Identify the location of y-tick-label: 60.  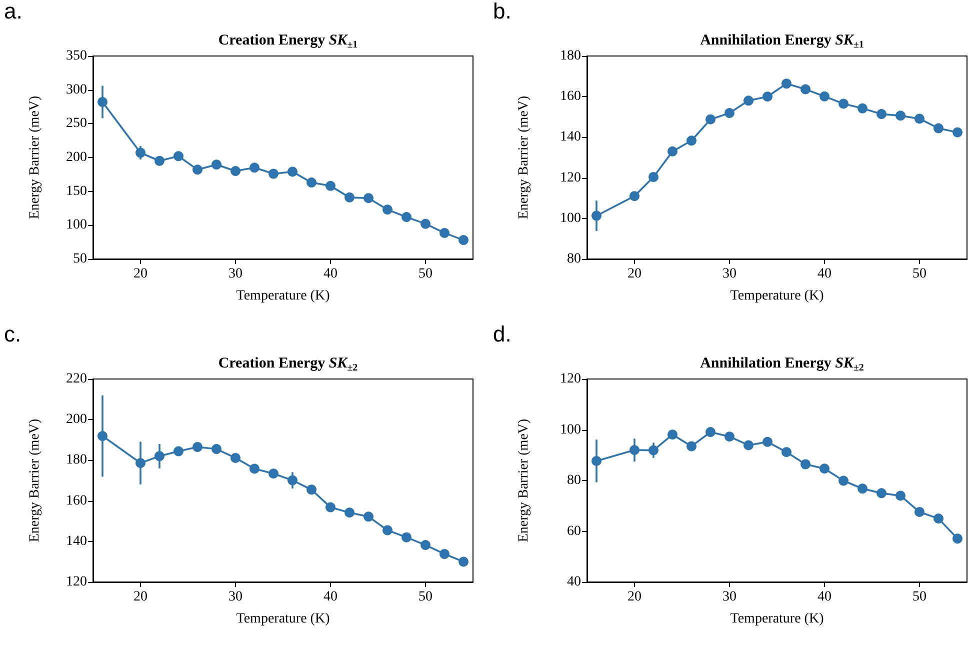
(574, 531).